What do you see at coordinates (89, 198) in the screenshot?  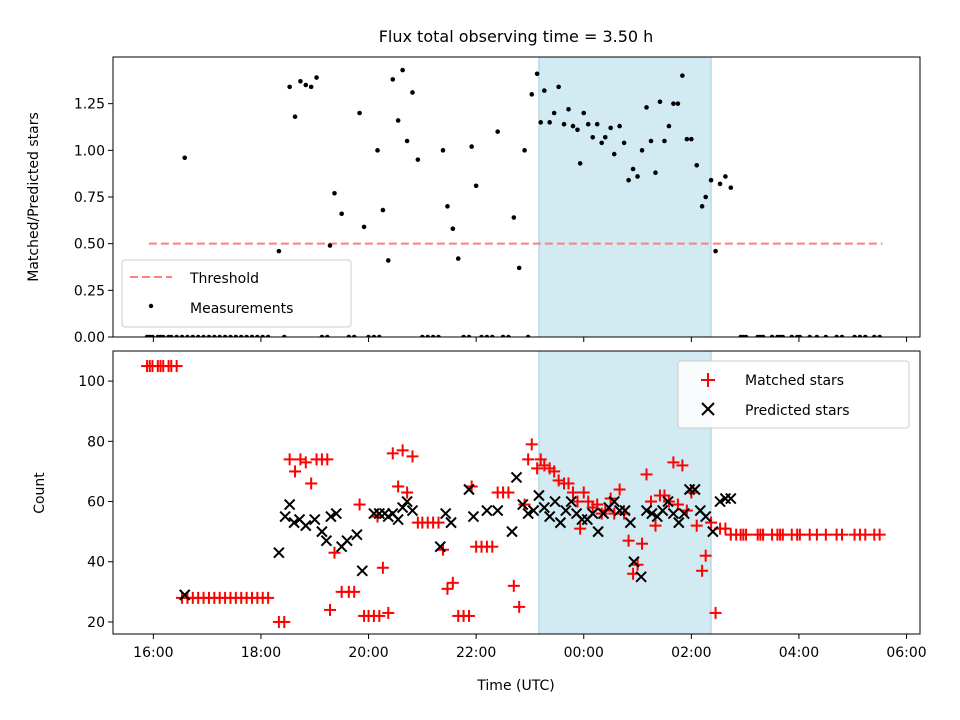 I see `top-y-tick-label: 0.75` at bounding box center [89, 198].